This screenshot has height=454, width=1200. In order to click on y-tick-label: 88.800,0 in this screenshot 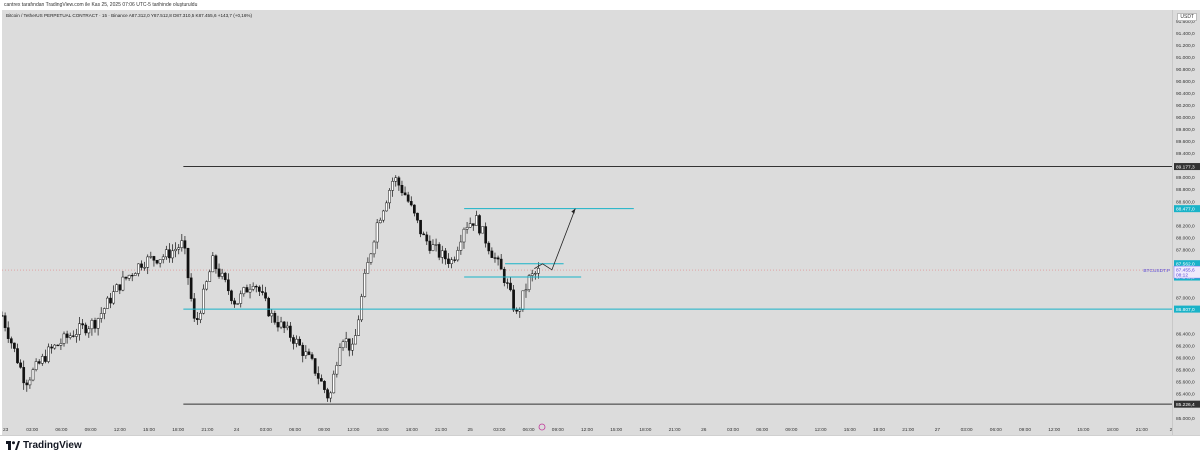, I will do `click(1185, 190)`.